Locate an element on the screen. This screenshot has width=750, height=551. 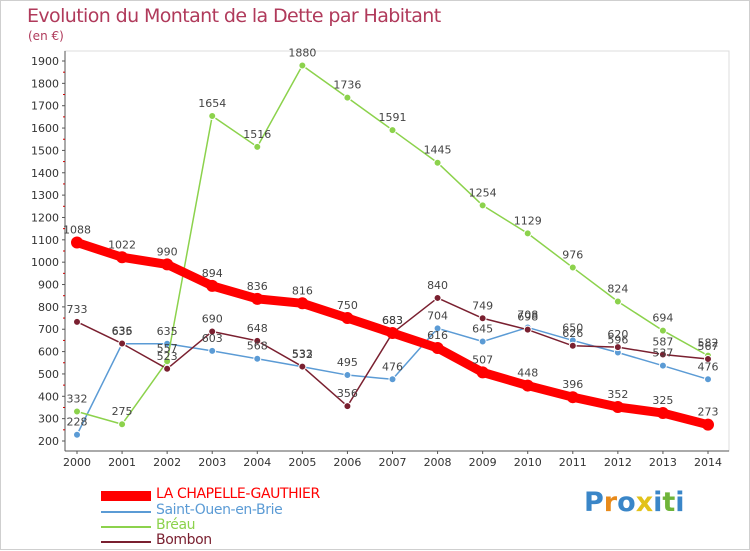
y-tick-label: 400 is located at coordinates (48, 396).